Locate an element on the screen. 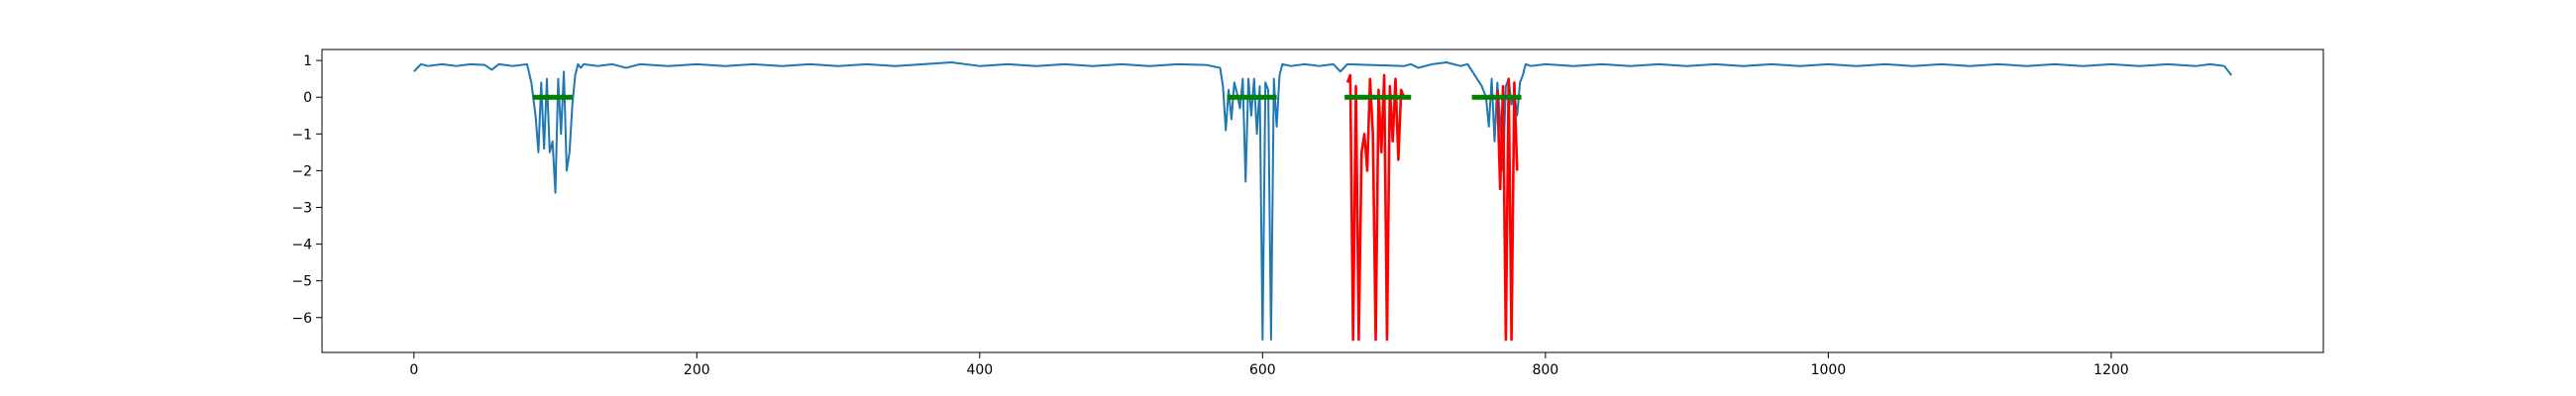  y-tick-label-7: −6 is located at coordinates (301, 319).